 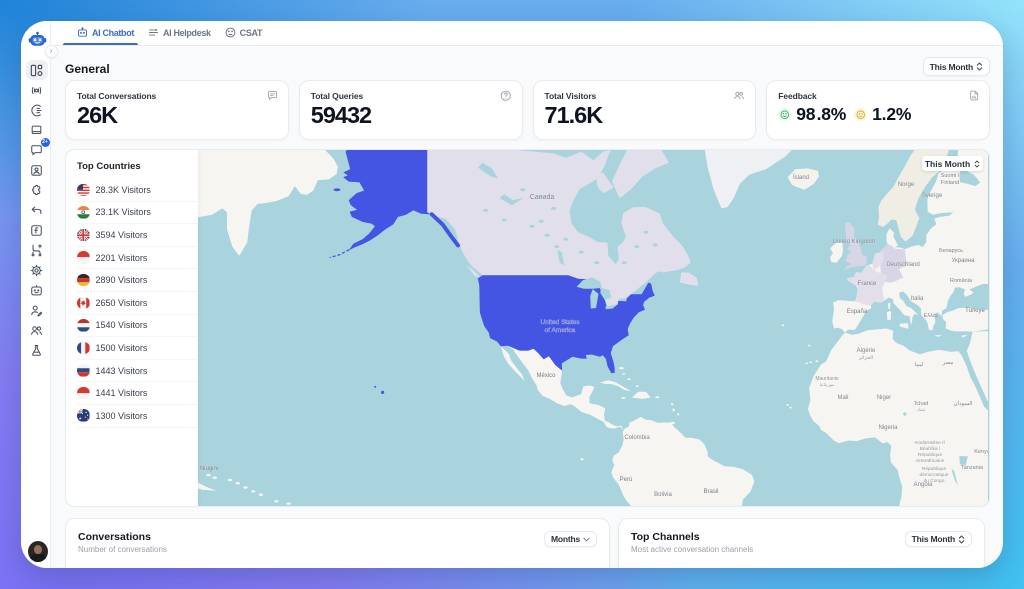 What do you see at coordinates (964, 261) in the screenshot?
I see `svg-text: Украина` at bounding box center [964, 261].